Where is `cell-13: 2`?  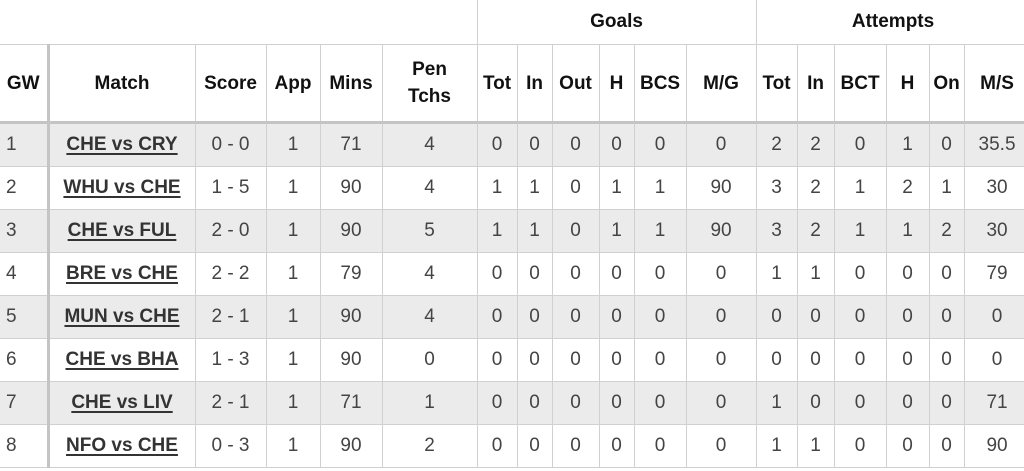 cell-13: 2 is located at coordinates (815, 144).